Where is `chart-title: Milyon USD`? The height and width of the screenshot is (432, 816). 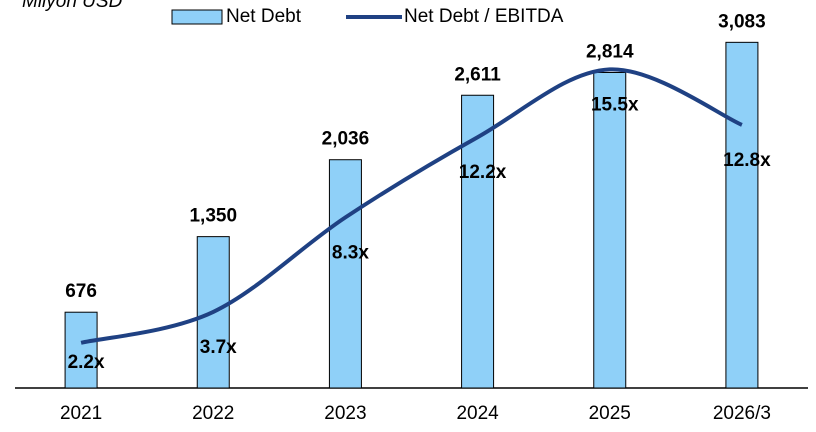 chart-title: Milyon USD is located at coordinates (72, 6).